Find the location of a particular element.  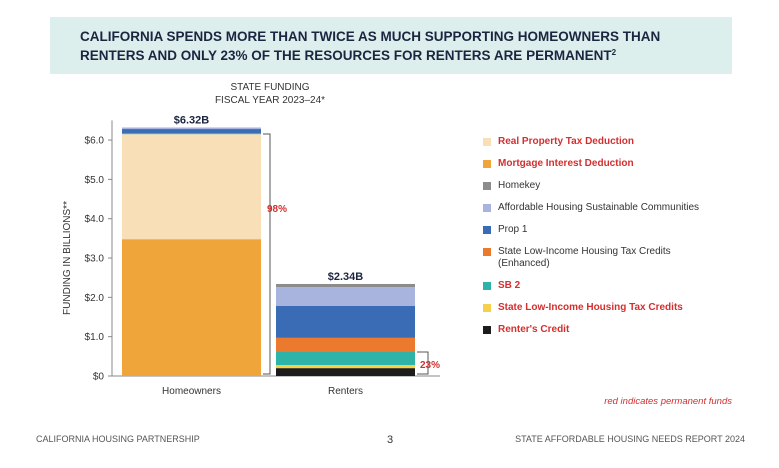

legend-label: Homekey is located at coordinates (519, 185).